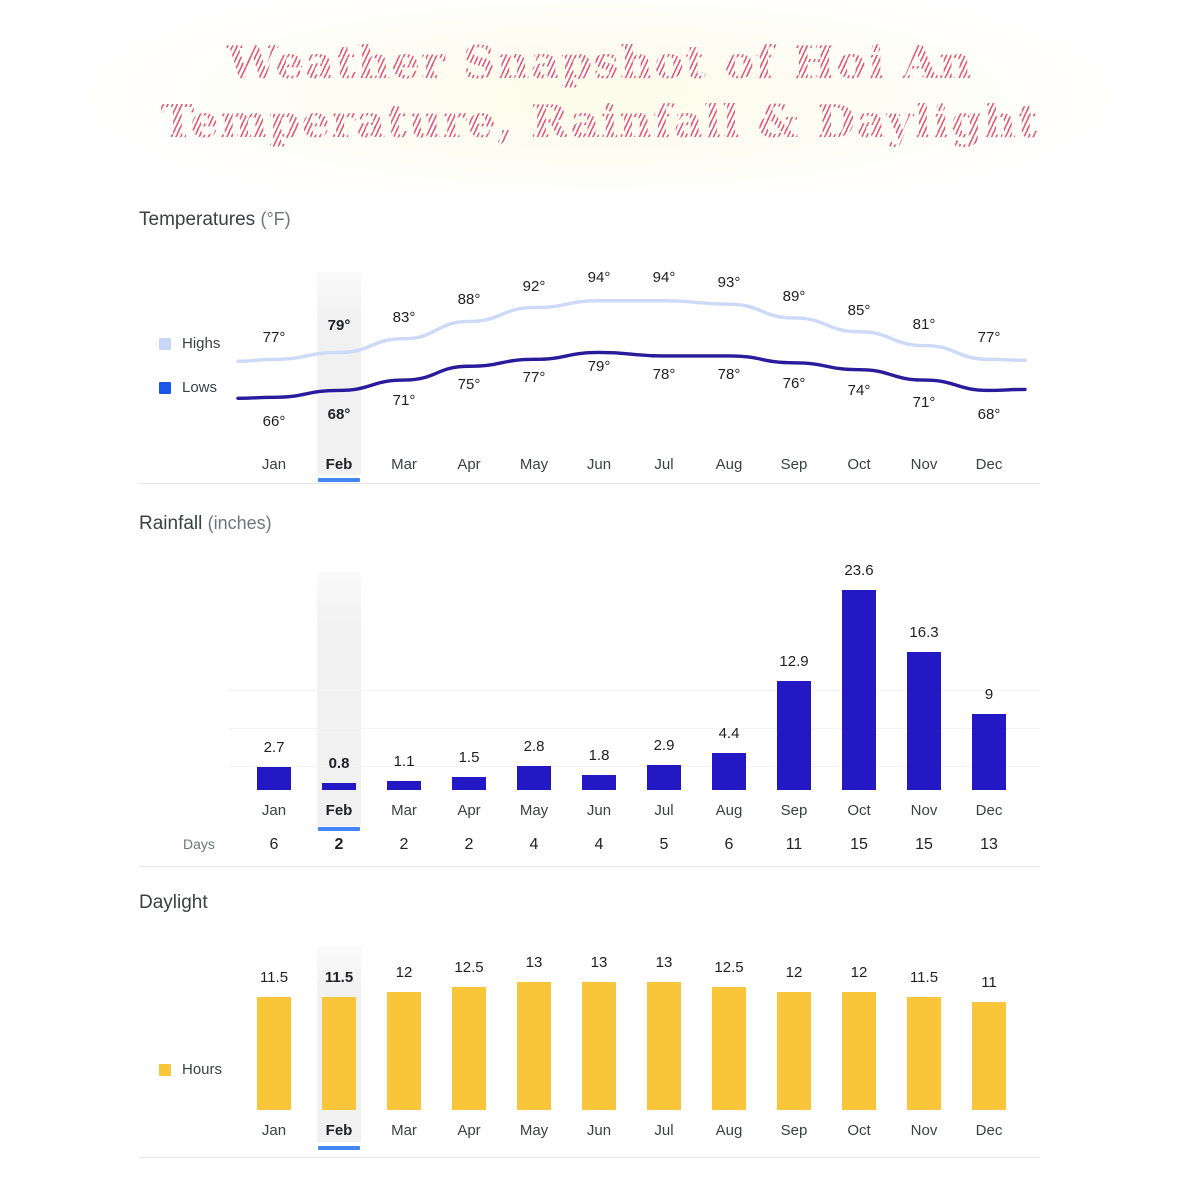 Image resolution: width=1200 pixels, height=1191 pixels. I want to click on rainfall-bar-sep, so click(794, 735).